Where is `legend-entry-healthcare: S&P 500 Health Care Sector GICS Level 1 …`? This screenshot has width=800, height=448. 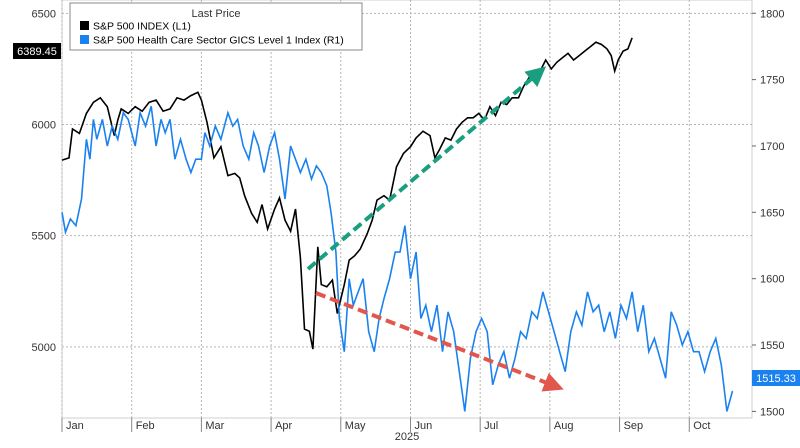 legend-entry-healthcare: S&P 500 Health Care Sector GICS Level 1 … is located at coordinates (218, 41).